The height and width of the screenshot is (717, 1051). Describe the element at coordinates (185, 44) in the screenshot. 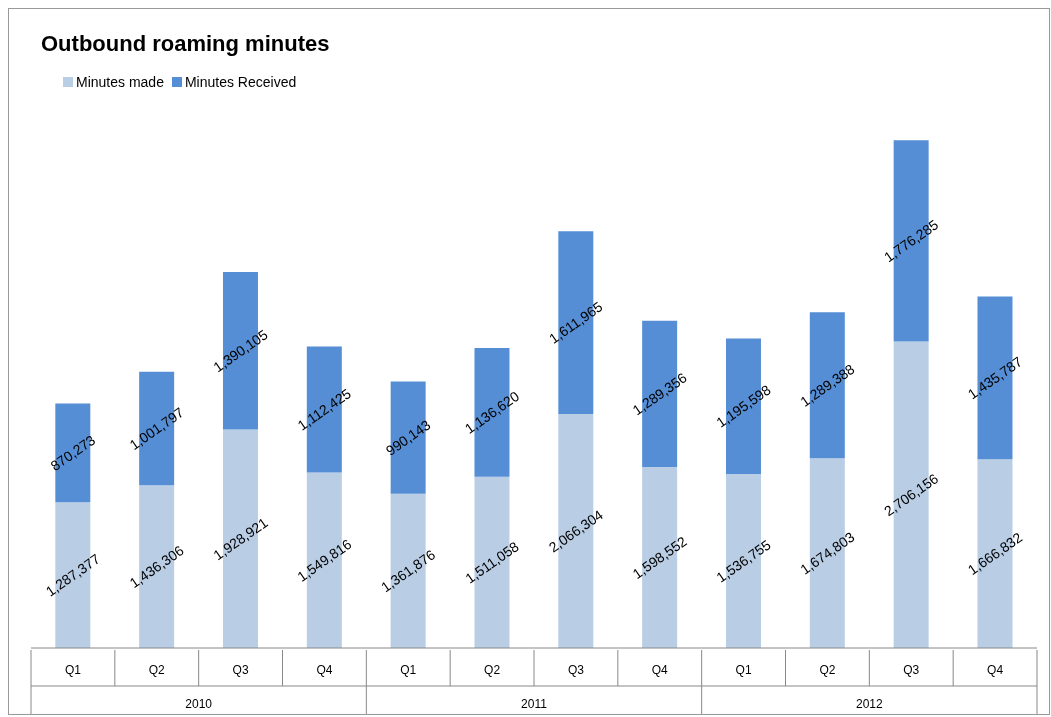

I see `chart-title: Outbound roaming minutes` at that location.